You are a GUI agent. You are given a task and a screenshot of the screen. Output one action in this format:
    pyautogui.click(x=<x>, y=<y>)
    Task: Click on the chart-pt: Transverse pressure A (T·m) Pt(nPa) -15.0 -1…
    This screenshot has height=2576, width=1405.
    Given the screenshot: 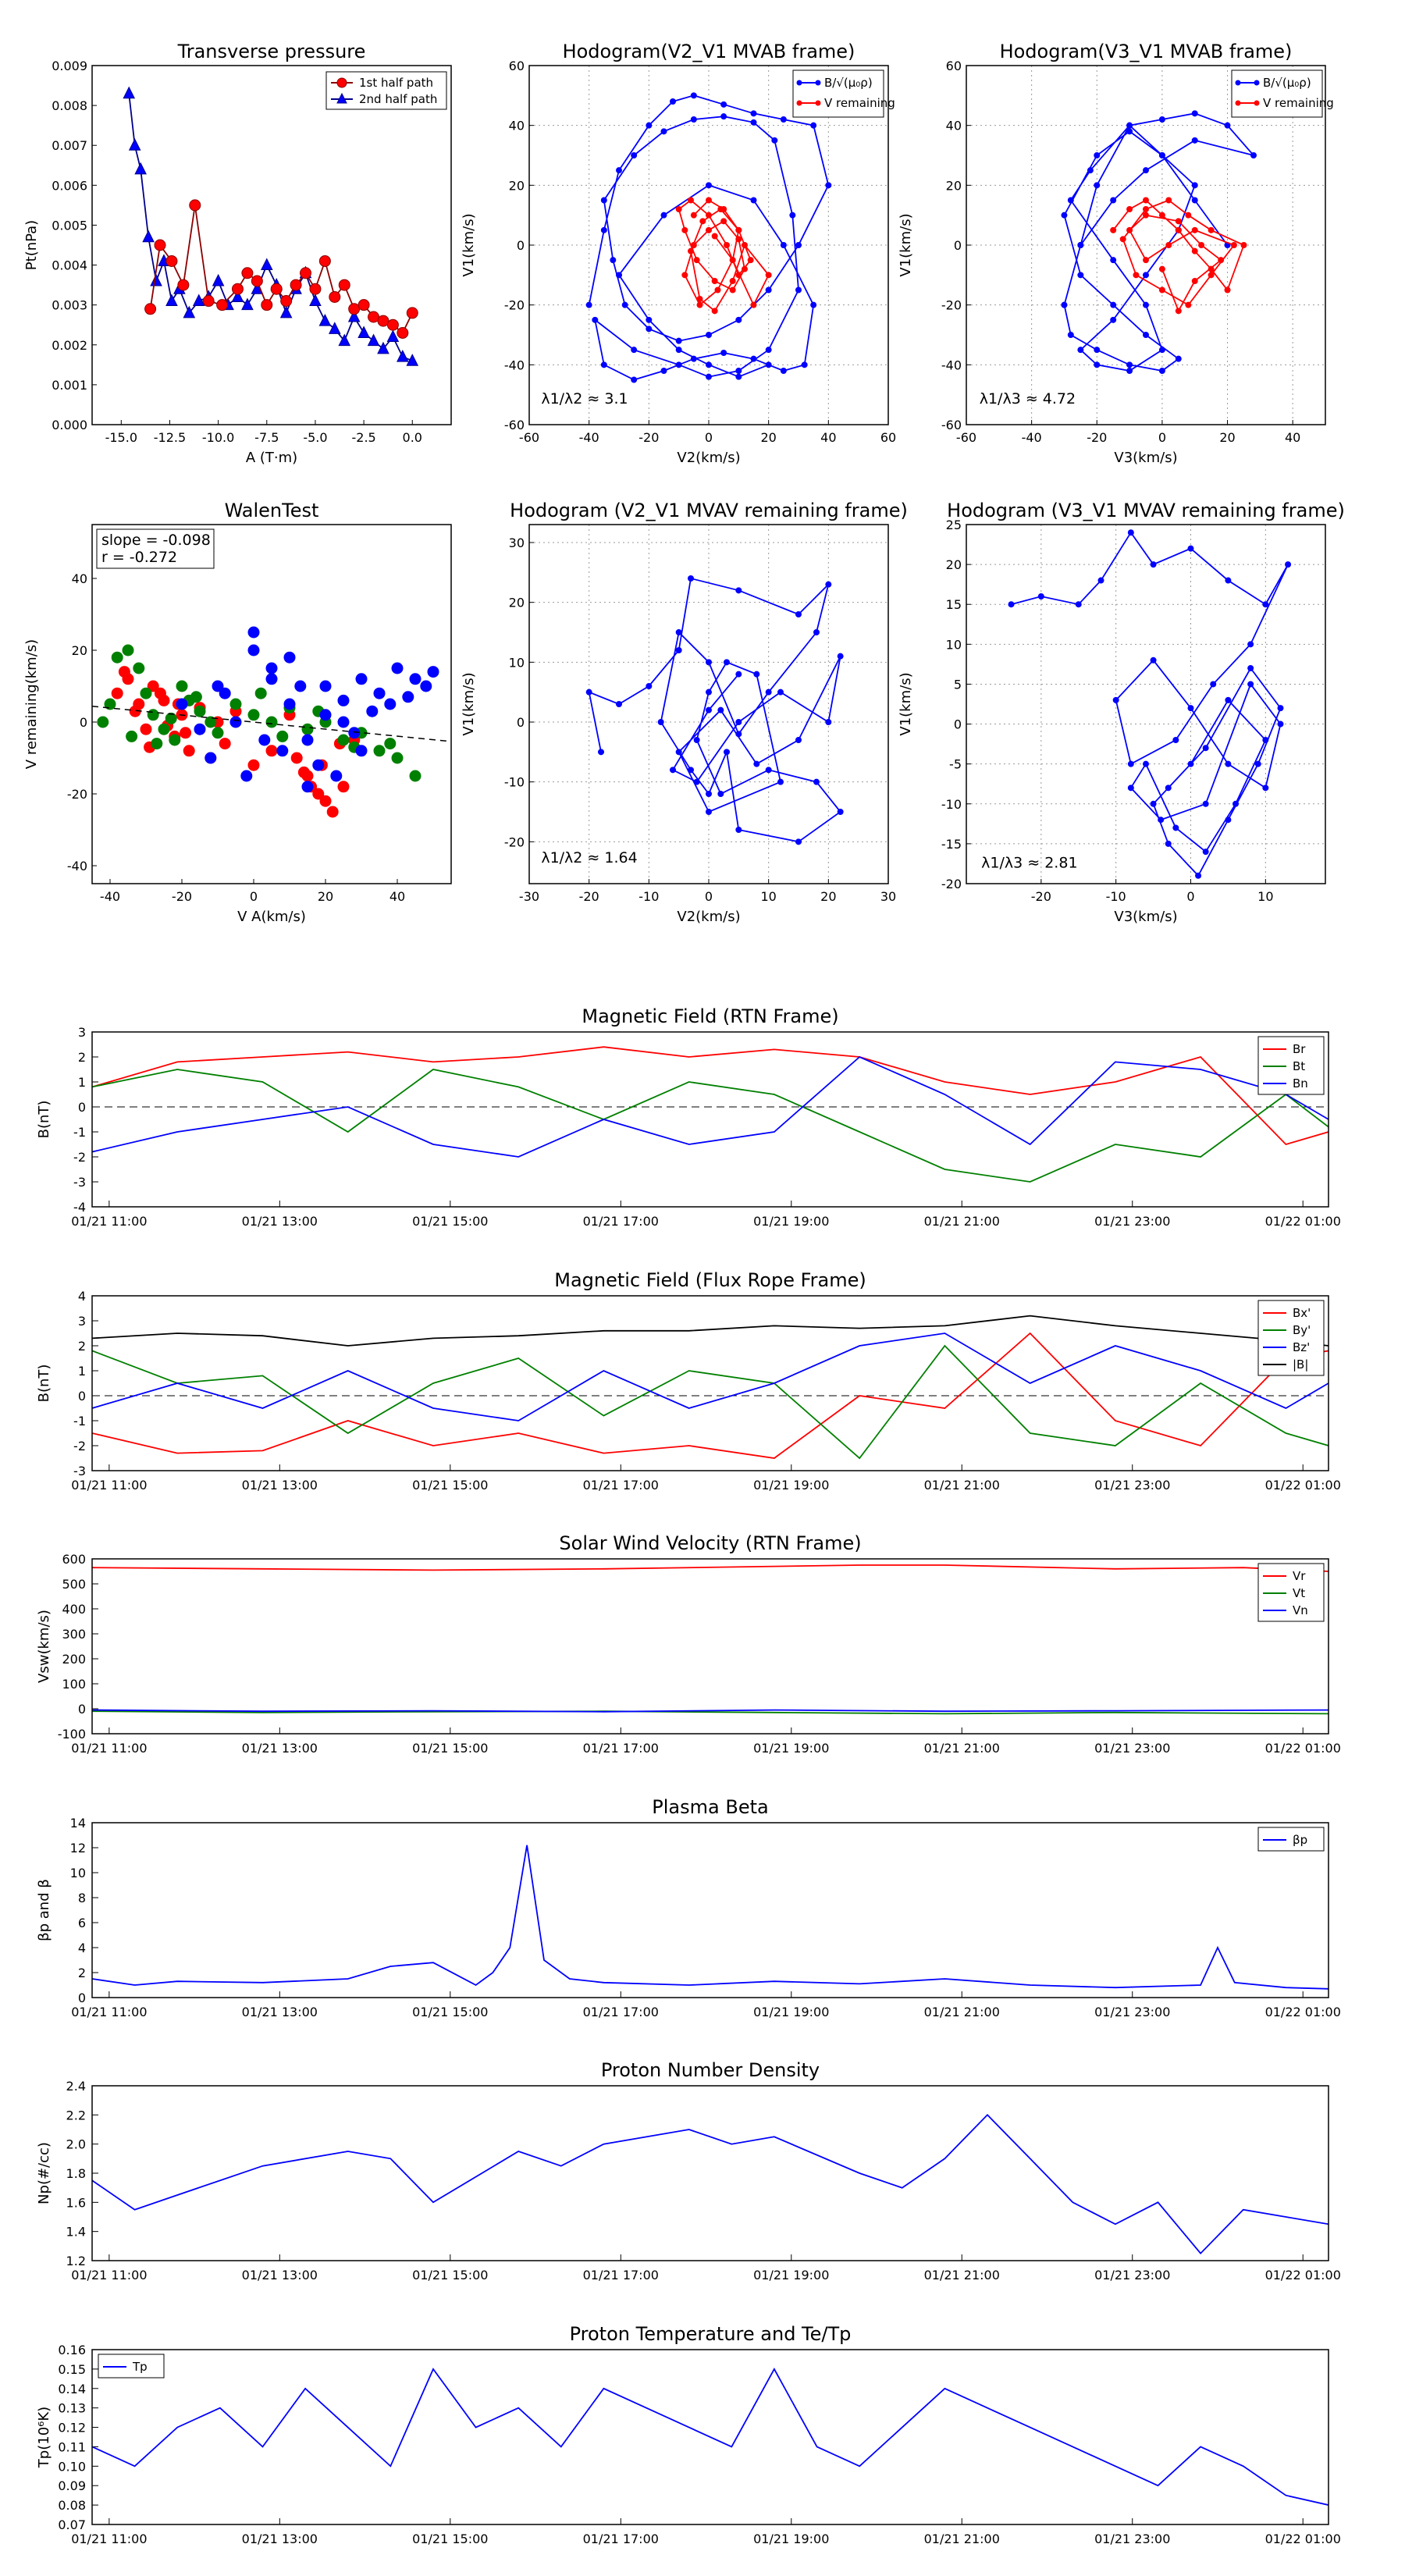 What is the action you would take?
    pyautogui.click(x=238, y=253)
    